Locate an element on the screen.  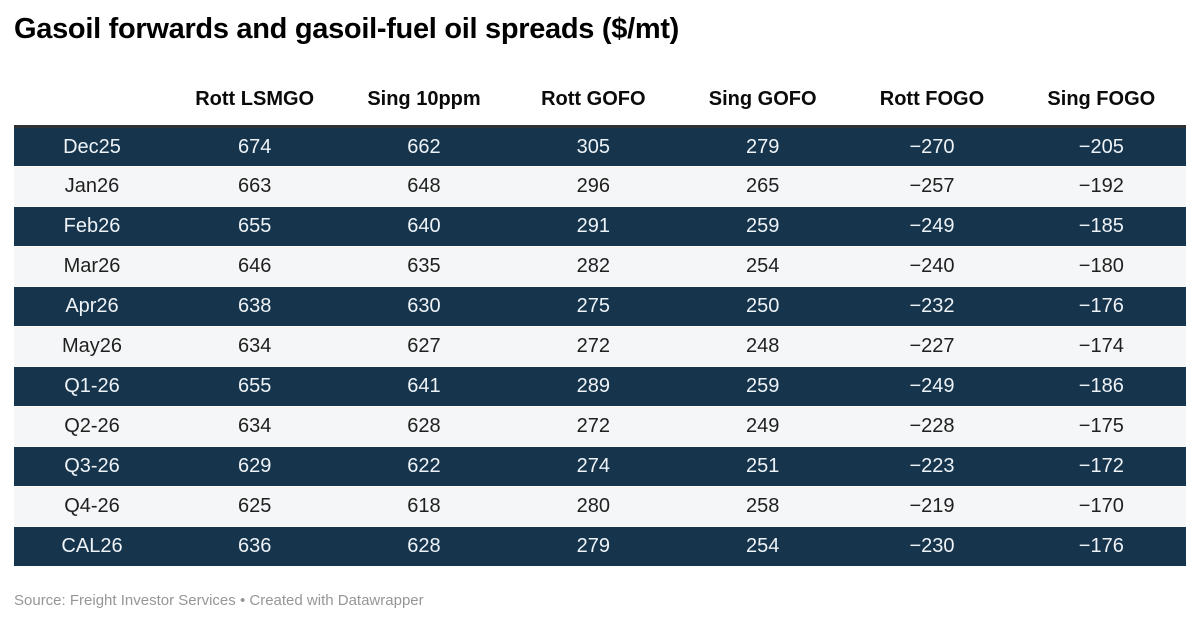
column-header-sing-fogo: Sing FOGO is located at coordinates (1101, 99).